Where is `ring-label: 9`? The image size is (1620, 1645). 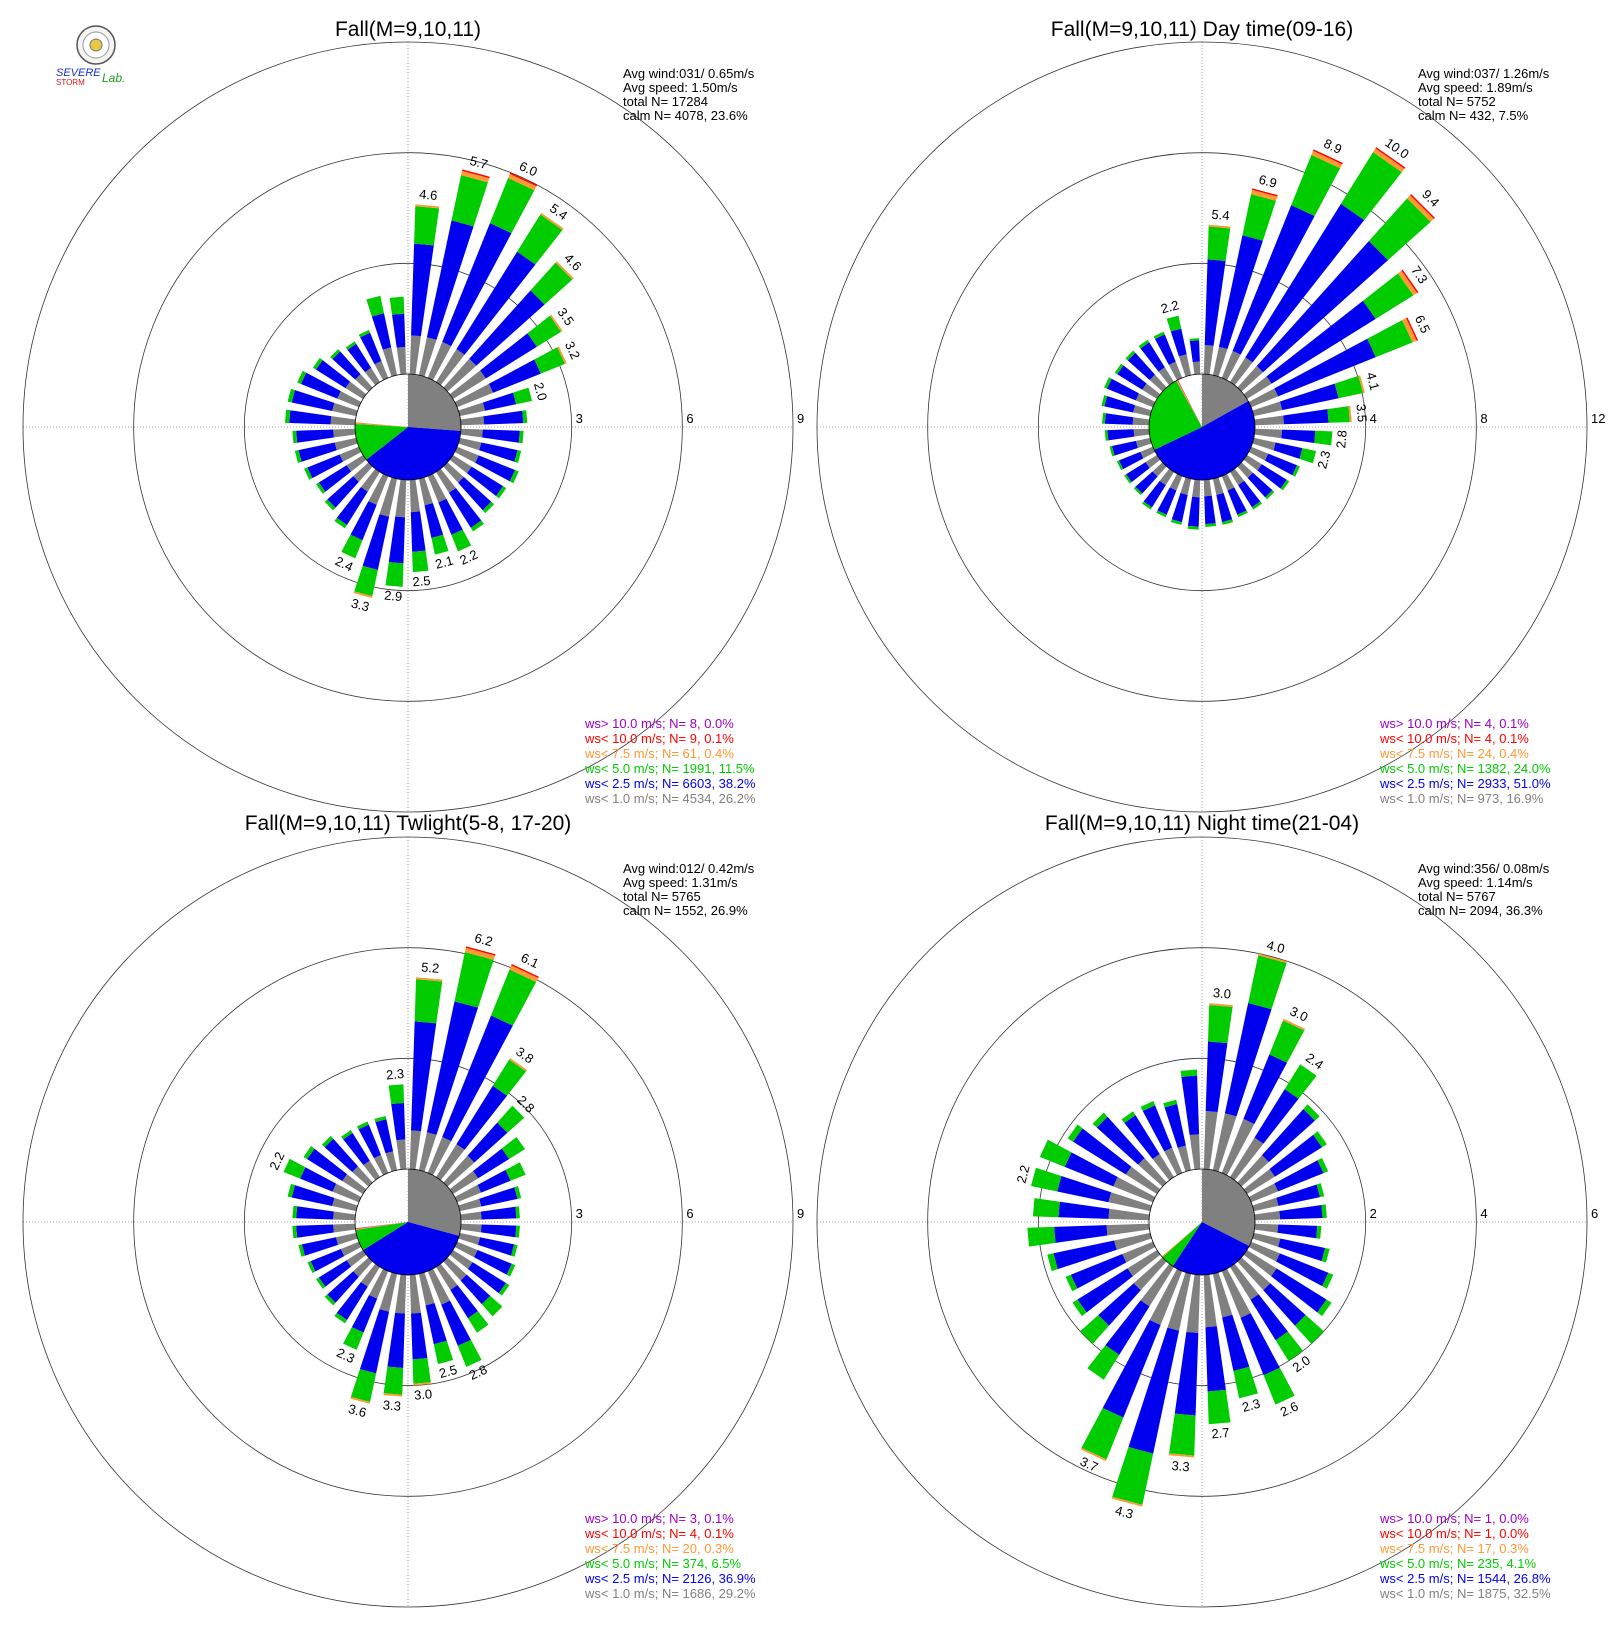
ring-label: 9 is located at coordinates (800, 1213).